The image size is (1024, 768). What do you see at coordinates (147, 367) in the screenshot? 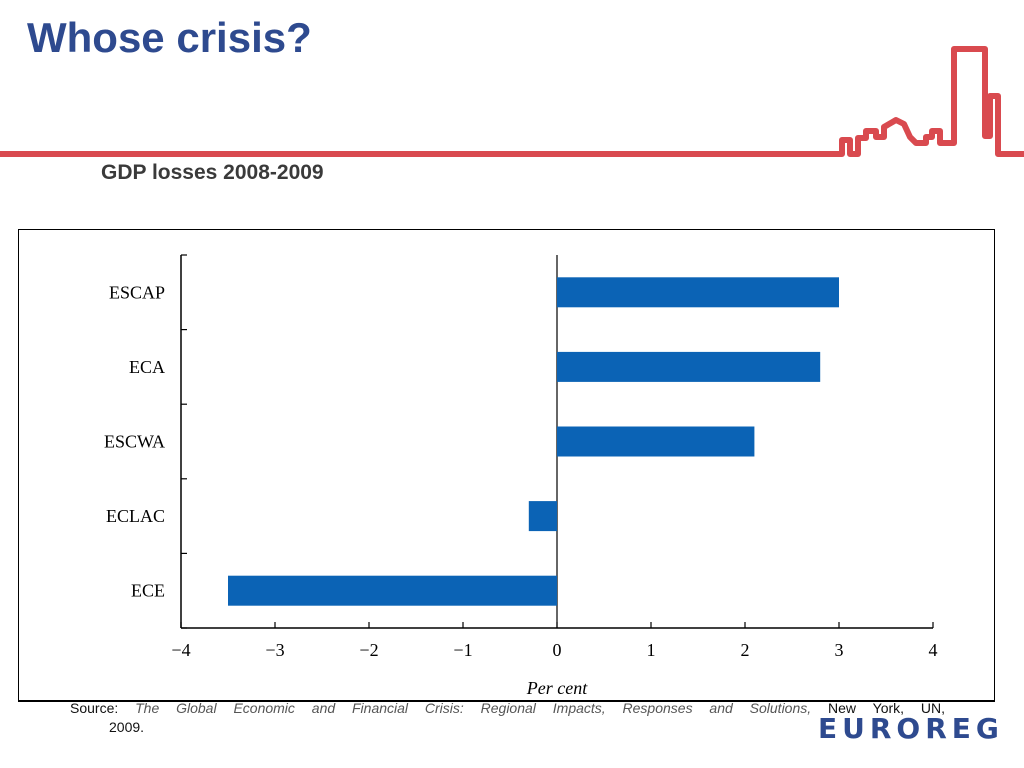
I see `category-label: ECA` at bounding box center [147, 367].